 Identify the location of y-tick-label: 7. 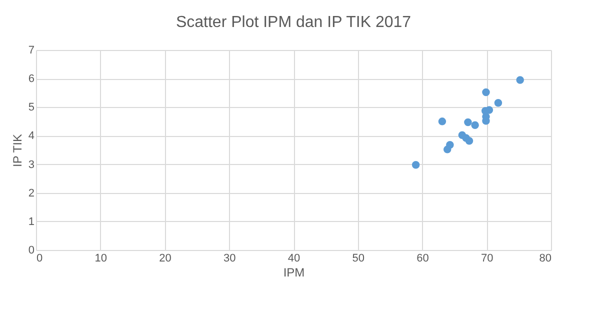
(31, 50).